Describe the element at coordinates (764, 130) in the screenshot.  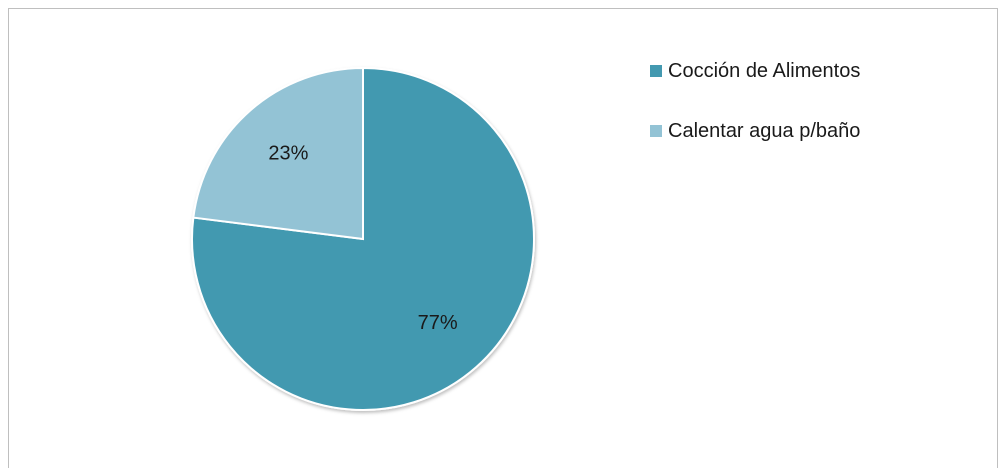
I see `legend-label-calentar: Calentar agua p/baño` at that location.